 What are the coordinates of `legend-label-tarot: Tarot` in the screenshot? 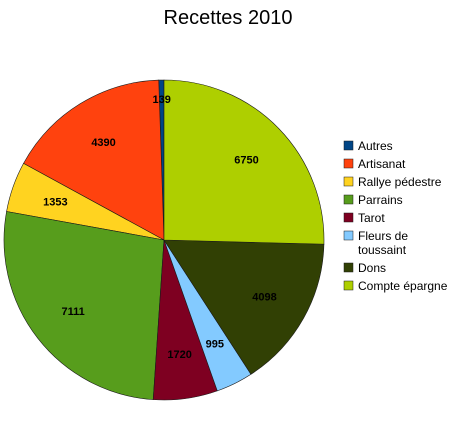 It's located at (371, 218).